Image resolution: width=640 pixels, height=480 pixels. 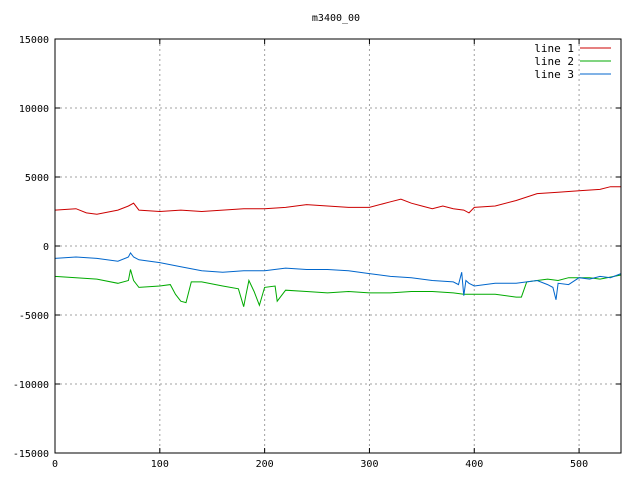 I want to click on x-tick-label: 500, so click(x=579, y=464).